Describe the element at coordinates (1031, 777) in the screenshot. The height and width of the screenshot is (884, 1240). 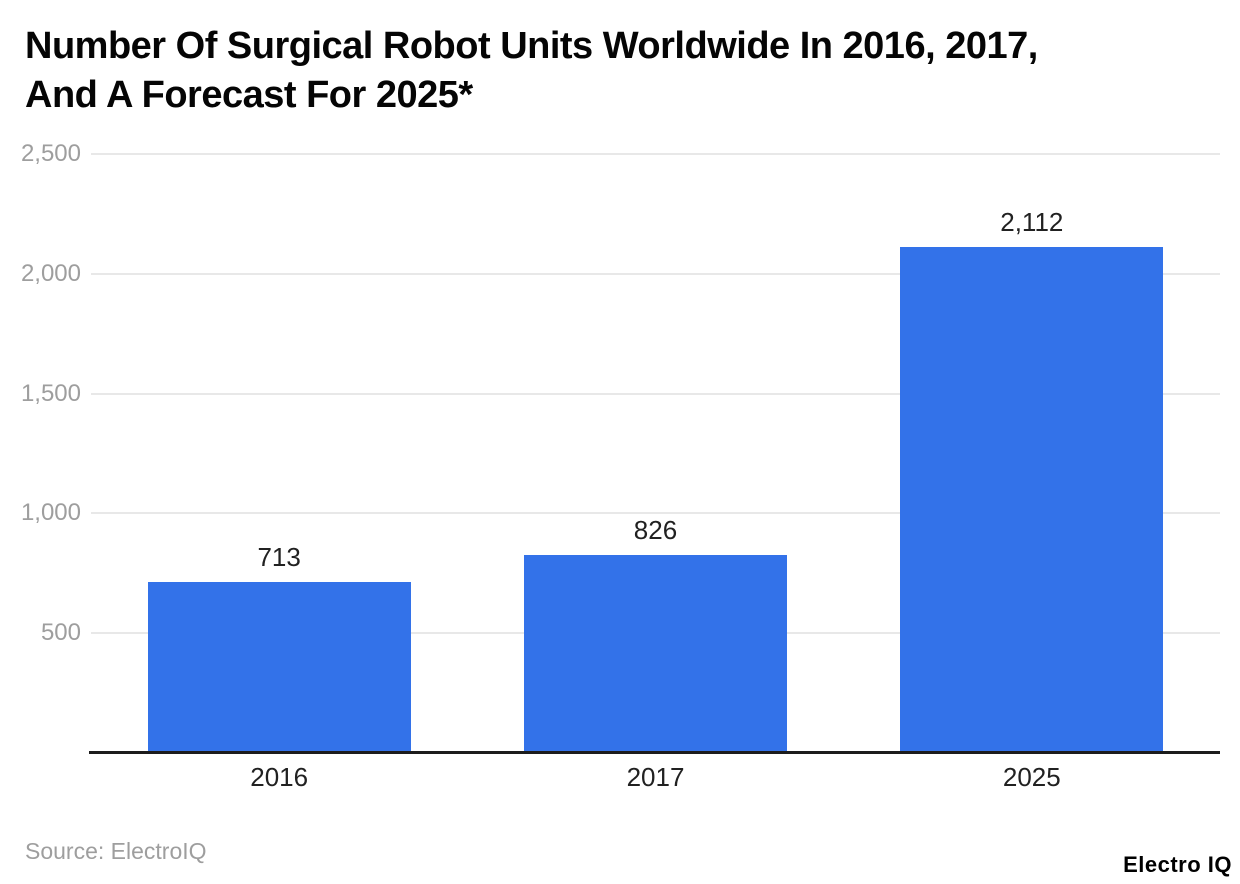
I see `xtick-label-2025: 2025` at that location.